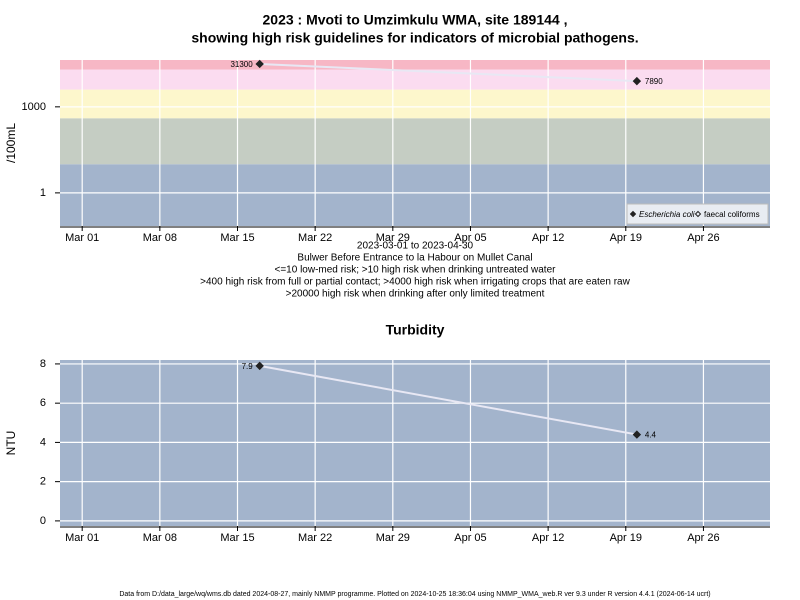 The height and width of the screenshot is (600, 800). Describe the element at coordinates (241, 64) in the screenshot. I see `data-label: 31300` at that location.